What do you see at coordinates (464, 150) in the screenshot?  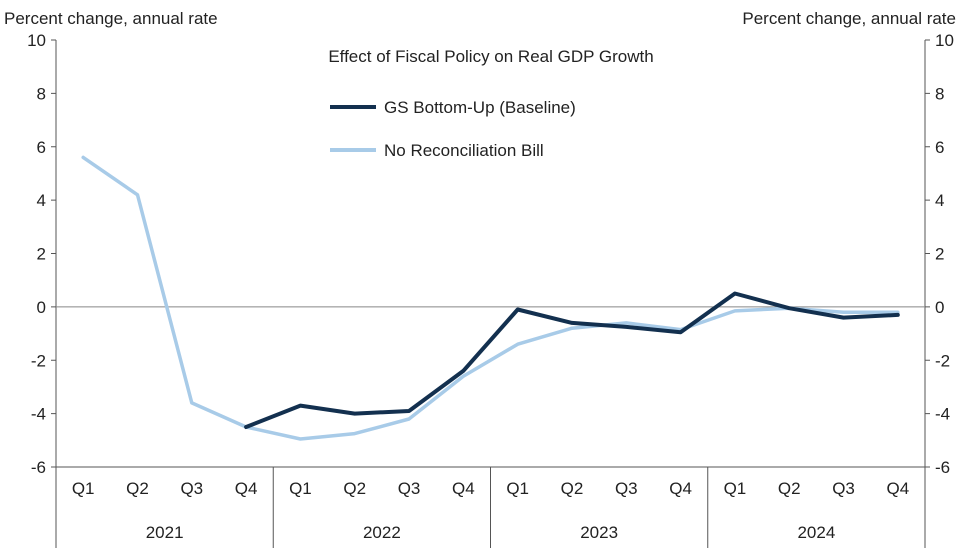 I see `legend-label-no-reconciliation: No Reconciliation Bill` at bounding box center [464, 150].